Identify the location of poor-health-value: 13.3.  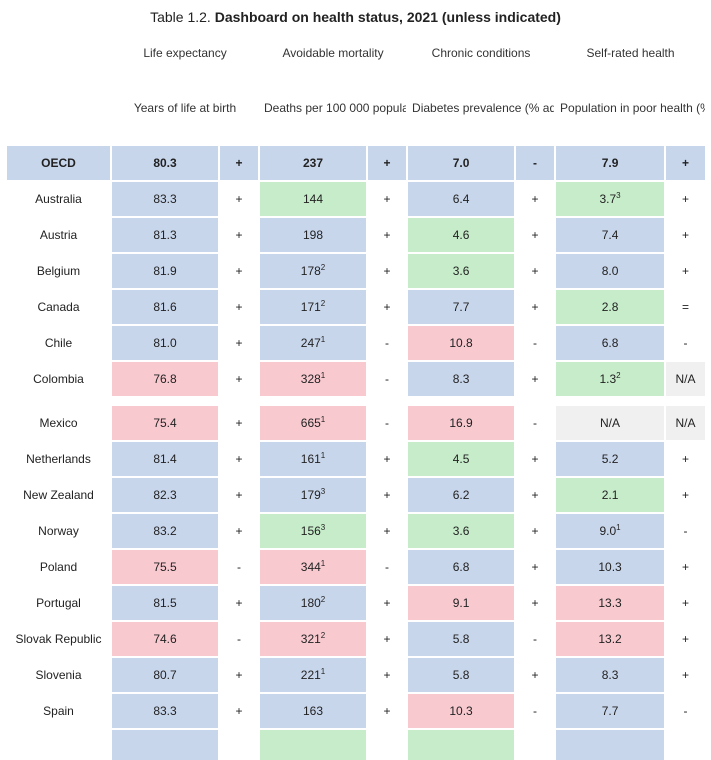
(610, 603).